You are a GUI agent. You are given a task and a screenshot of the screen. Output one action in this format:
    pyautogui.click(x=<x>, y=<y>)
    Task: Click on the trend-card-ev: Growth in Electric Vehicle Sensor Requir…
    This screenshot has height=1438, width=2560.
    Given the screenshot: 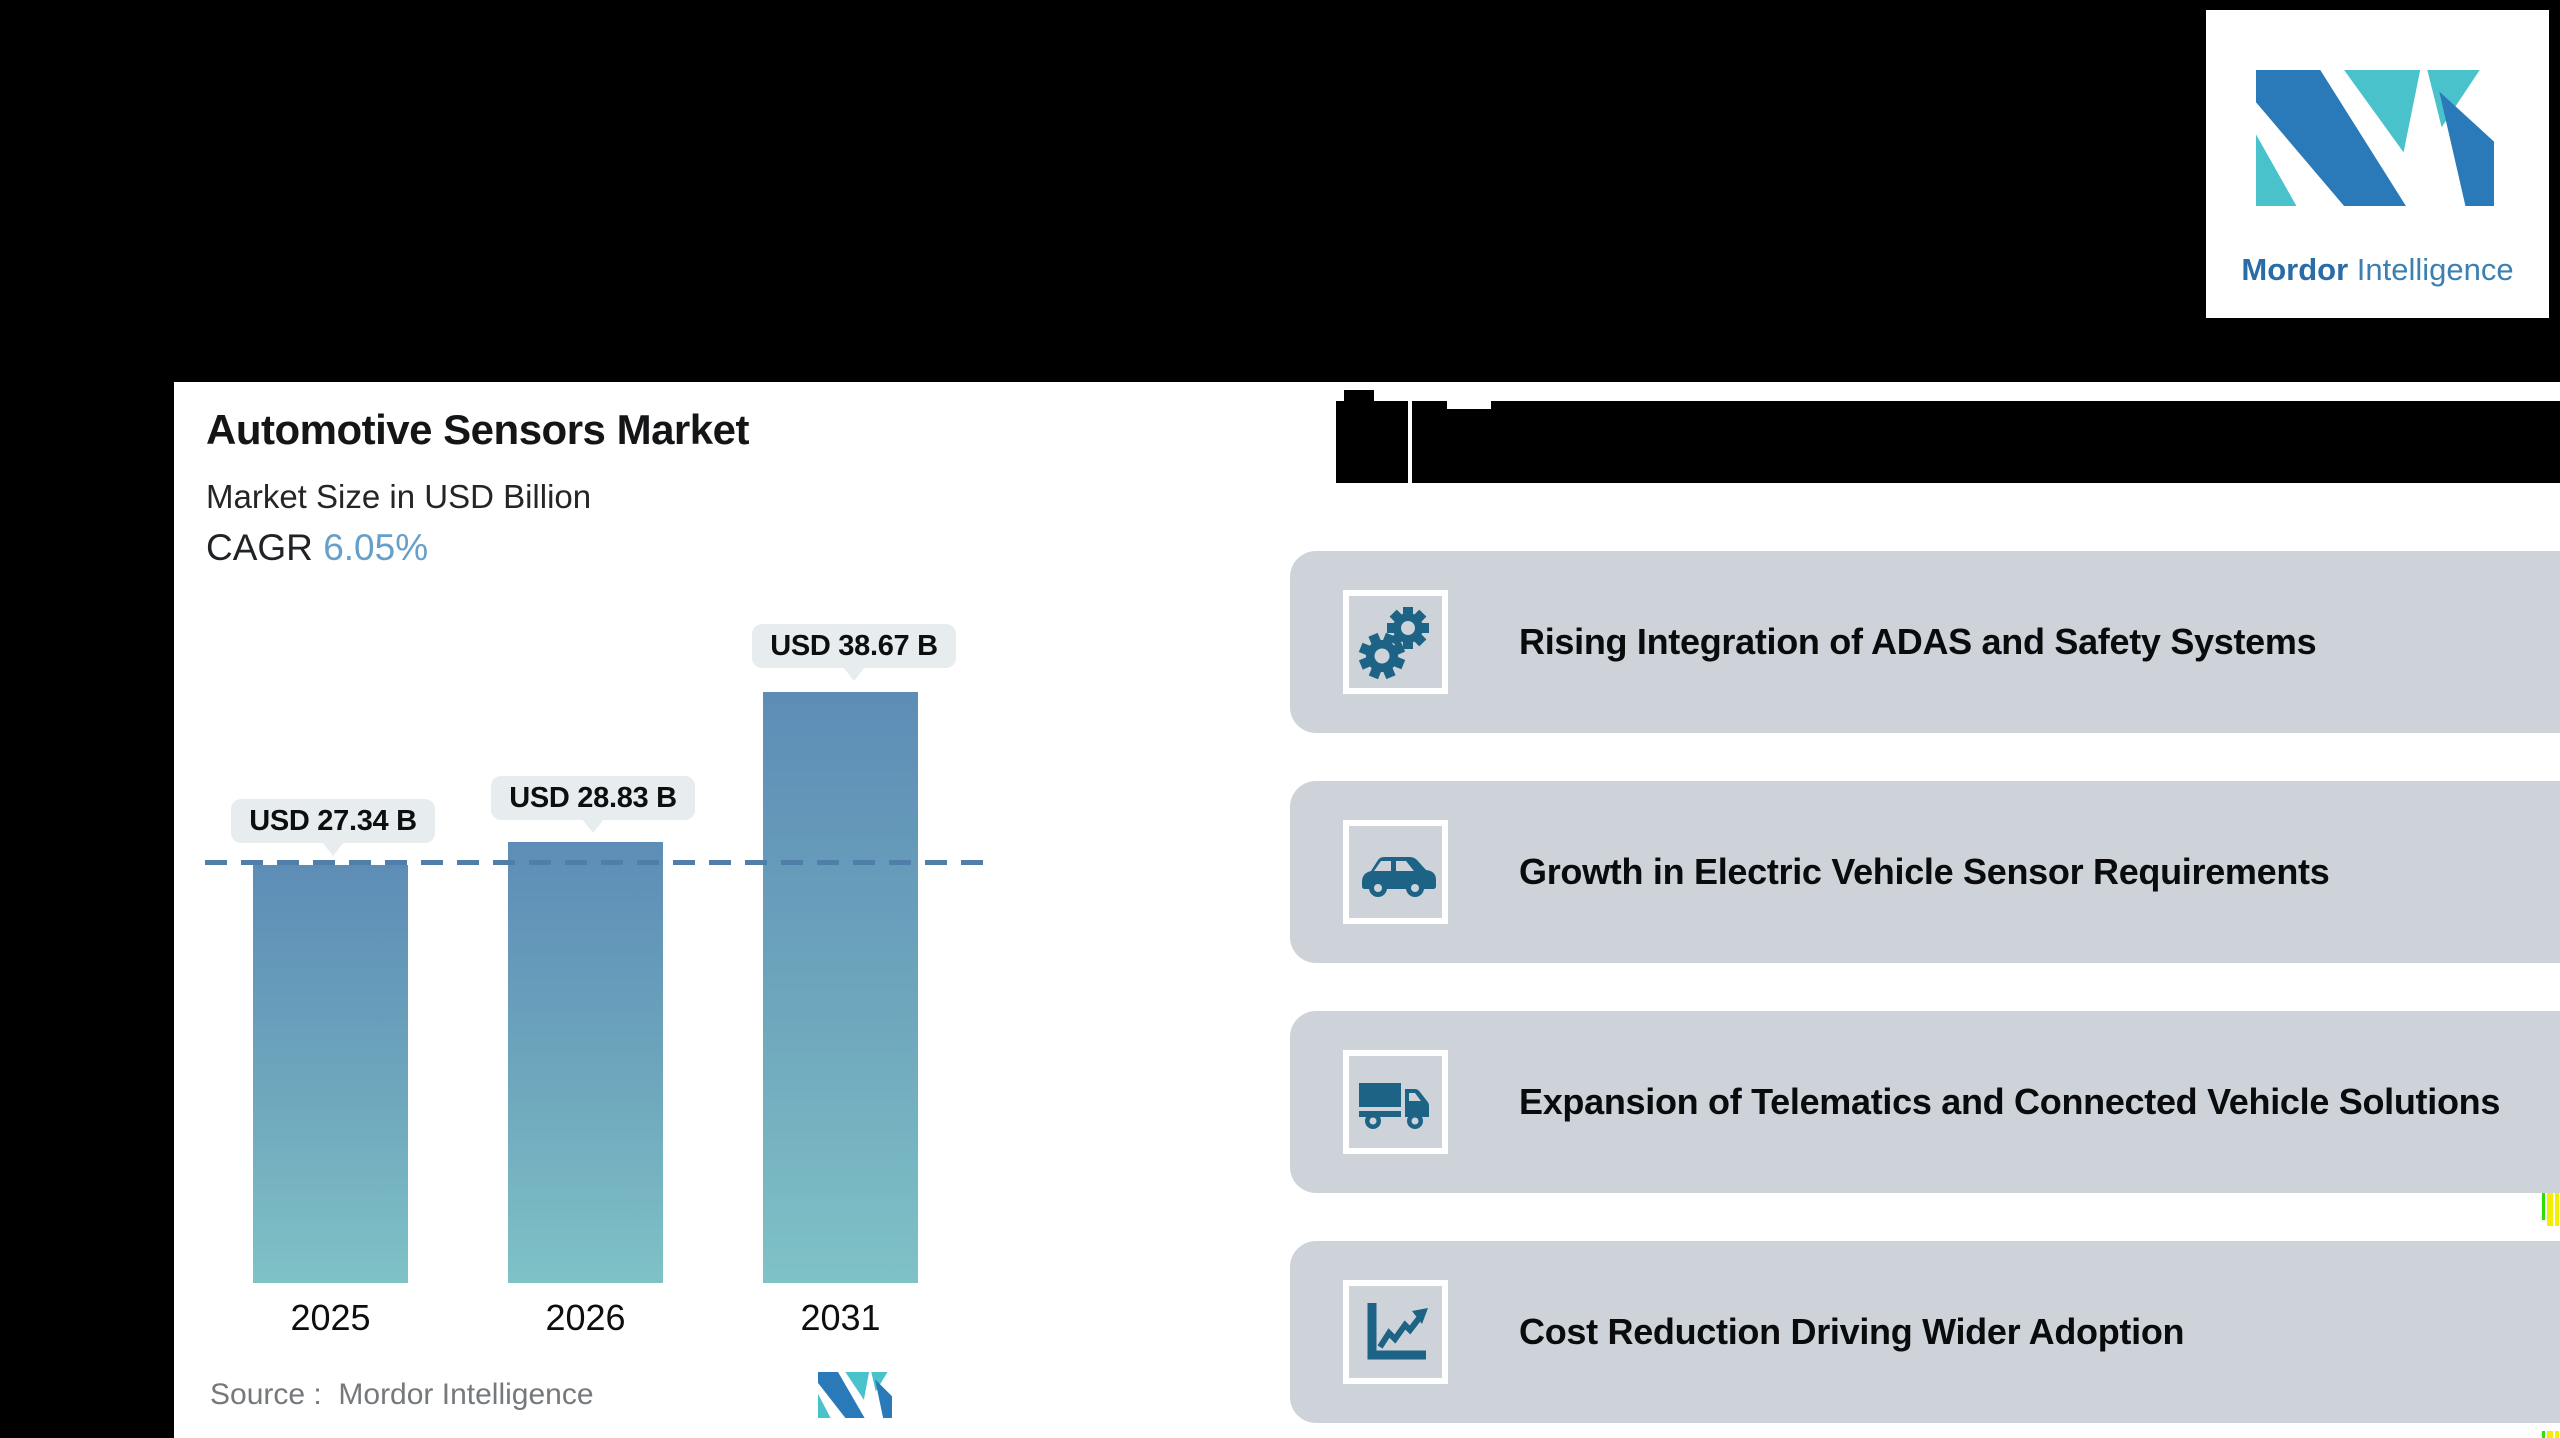 What is the action you would take?
    pyautogui.click(x=1925, y=872)
    